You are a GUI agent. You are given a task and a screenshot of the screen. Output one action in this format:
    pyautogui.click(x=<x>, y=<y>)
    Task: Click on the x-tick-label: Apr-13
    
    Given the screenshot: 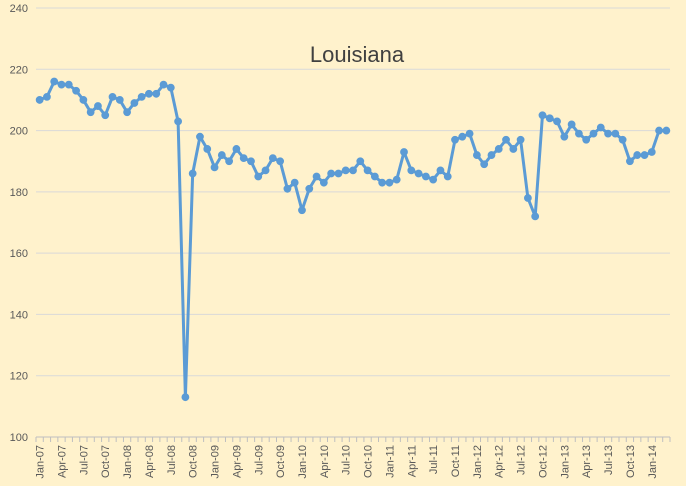 What is the action you would take?
    pyautogui.click(x=587, y=461)
    